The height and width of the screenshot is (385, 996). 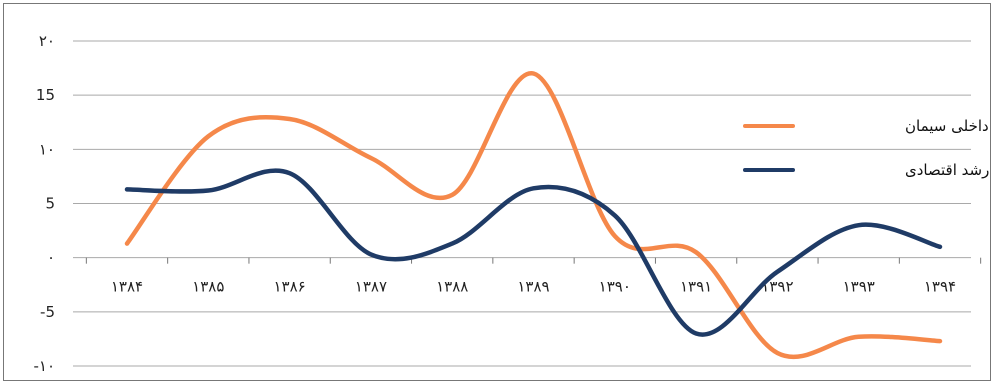 What do you see at coordinates (47, 41) in the screenshot?
I see `y-tick-label: ۲۰` at bounding box center [47, 41].